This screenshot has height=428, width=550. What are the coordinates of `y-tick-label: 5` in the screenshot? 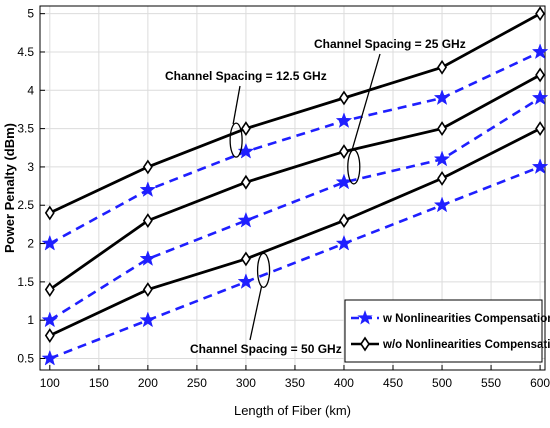 It's located at (30, 14).